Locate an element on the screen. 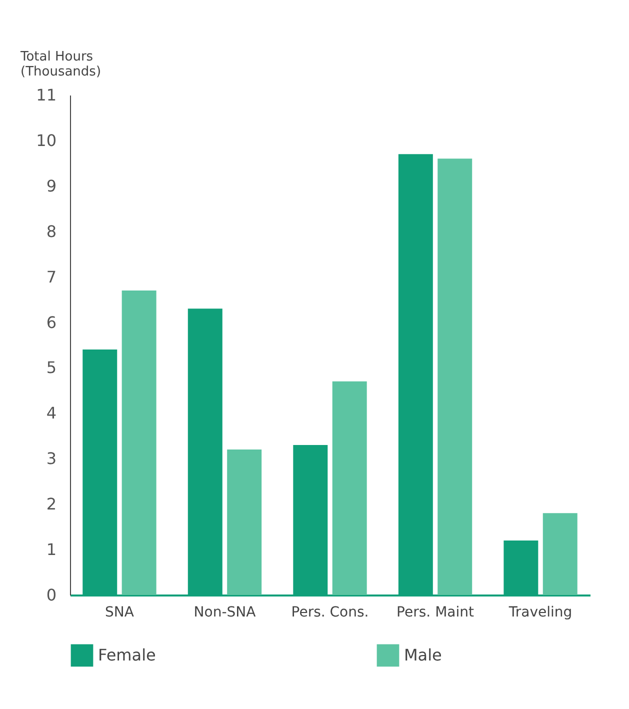 The image size is (629, 709). y-tick-label: 10 is located at coordinates (46, 140).